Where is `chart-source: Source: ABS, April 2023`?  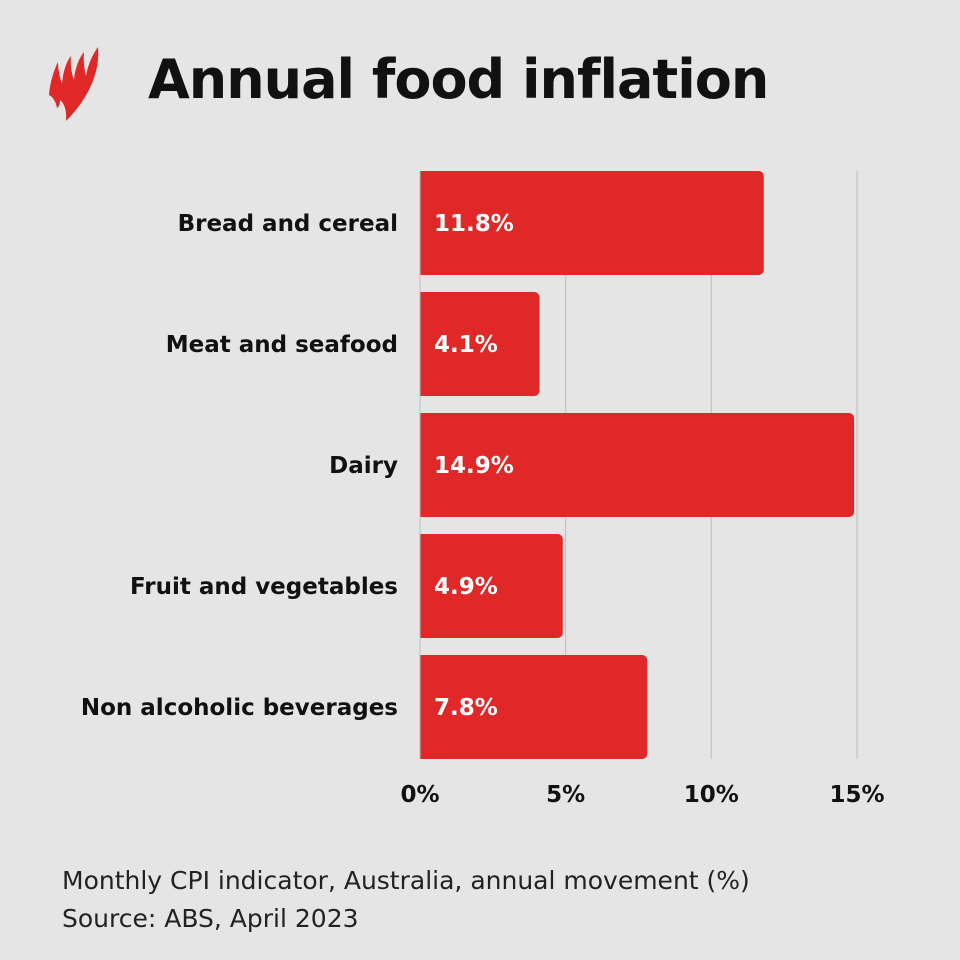 chart-source: Source: ABS, April 2023 is located at coordinates (210, 918).